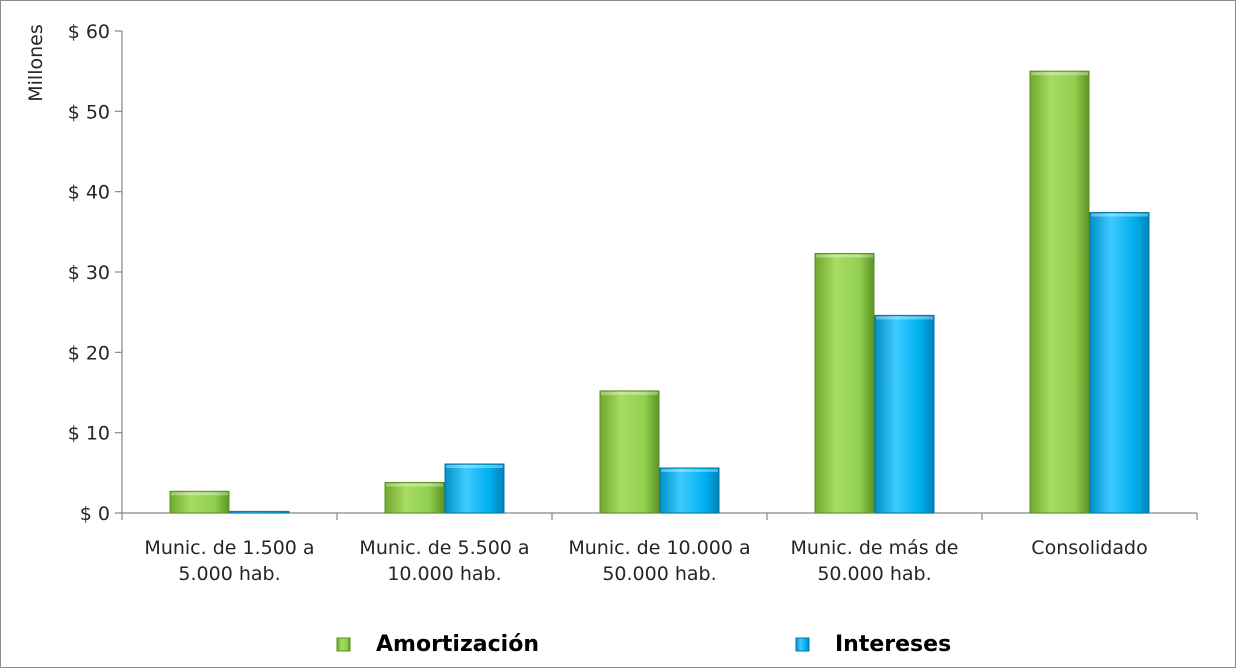  Describe the element at coordinates (802, 644) in the screenshot. I see `legend-swatch-intereses` at that location.